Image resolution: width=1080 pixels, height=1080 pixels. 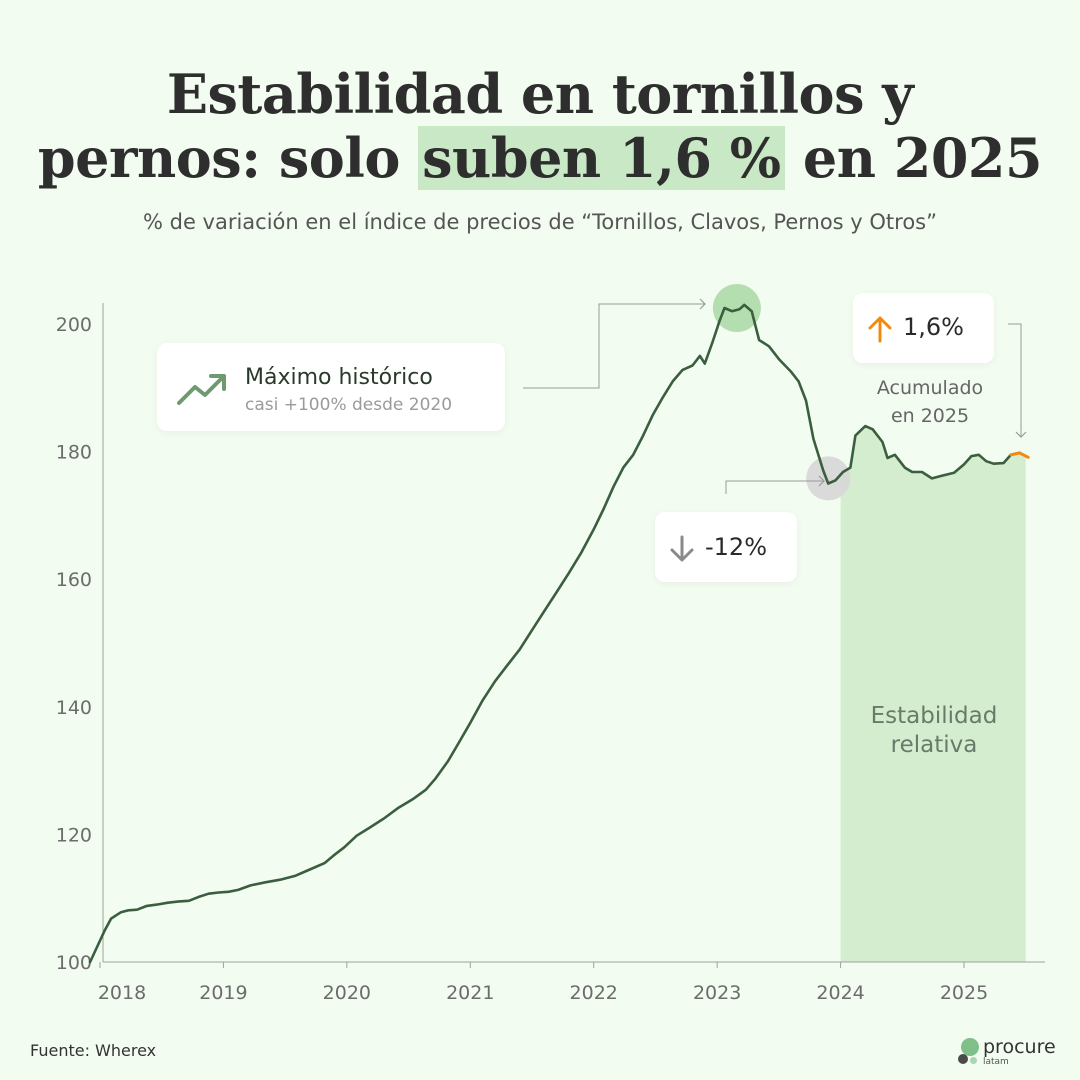 I want to click on stability-line-1: Estabilidad, so click(x=934, y=716).